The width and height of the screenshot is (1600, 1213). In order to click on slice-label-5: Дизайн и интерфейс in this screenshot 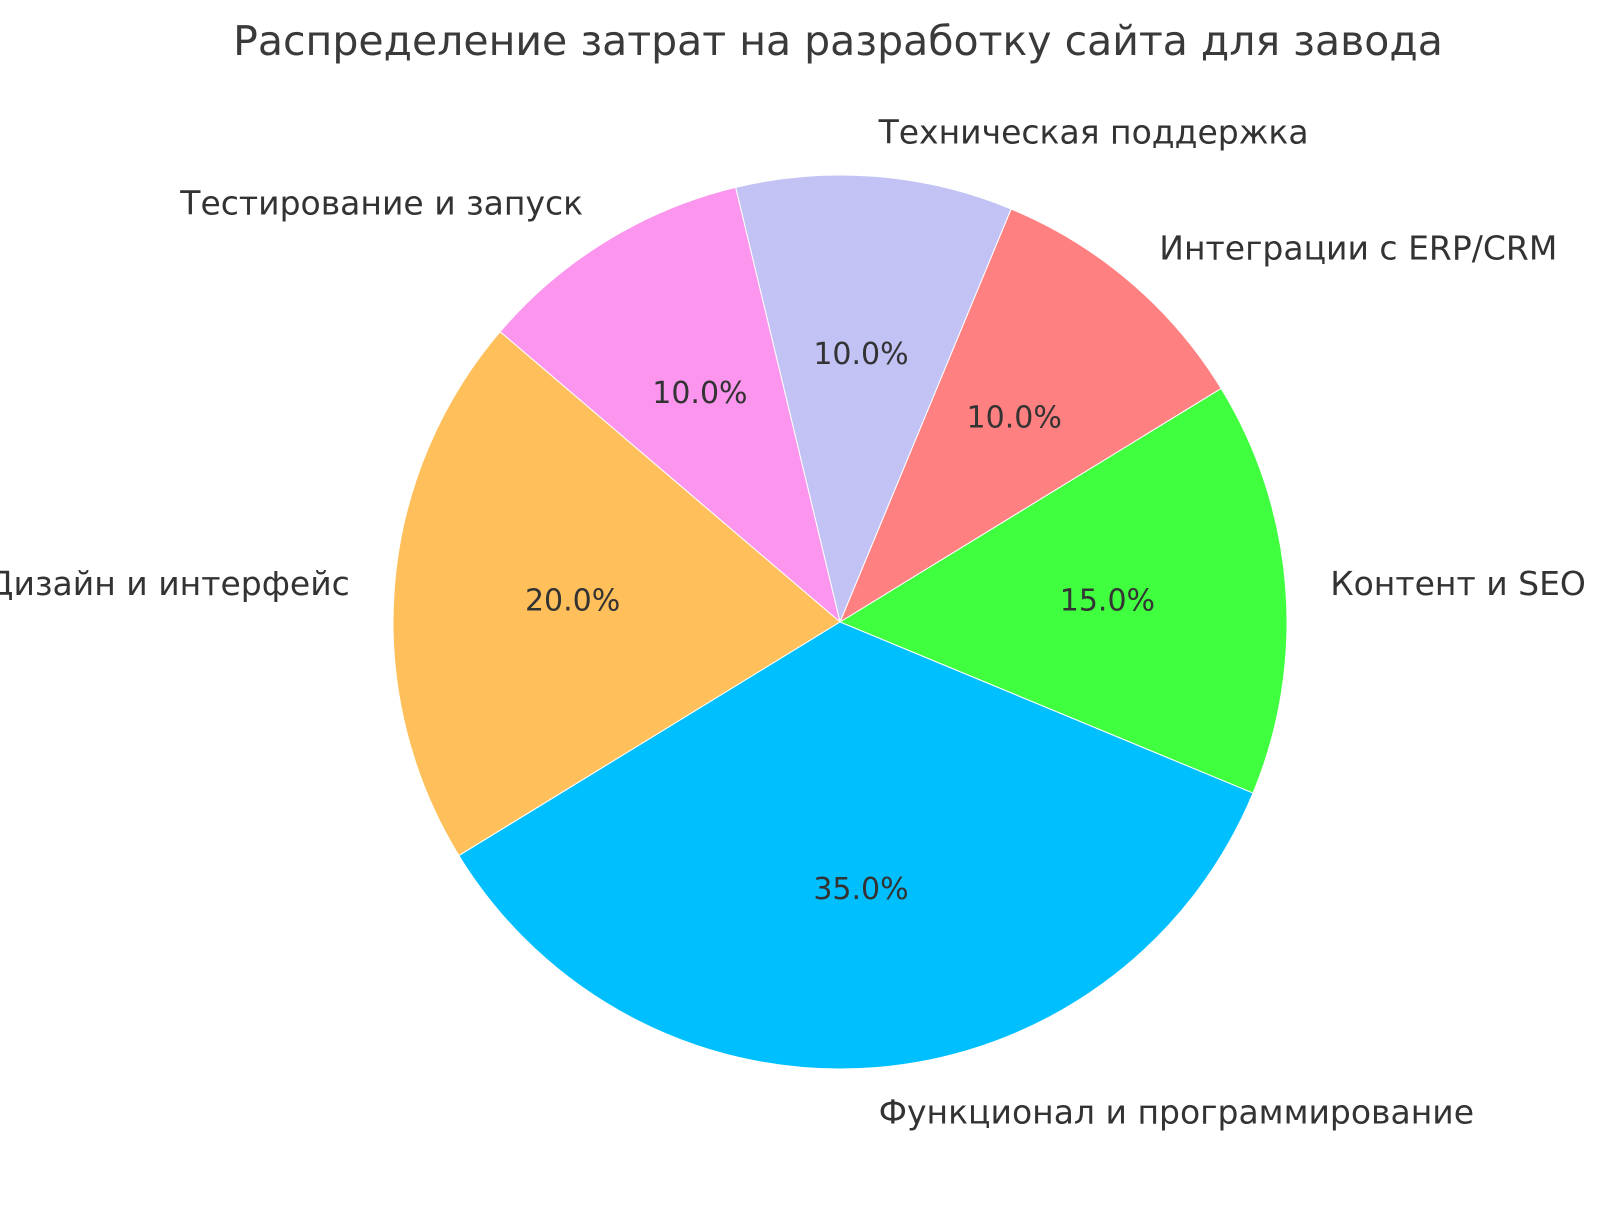, I will do `click(175, 583)`.